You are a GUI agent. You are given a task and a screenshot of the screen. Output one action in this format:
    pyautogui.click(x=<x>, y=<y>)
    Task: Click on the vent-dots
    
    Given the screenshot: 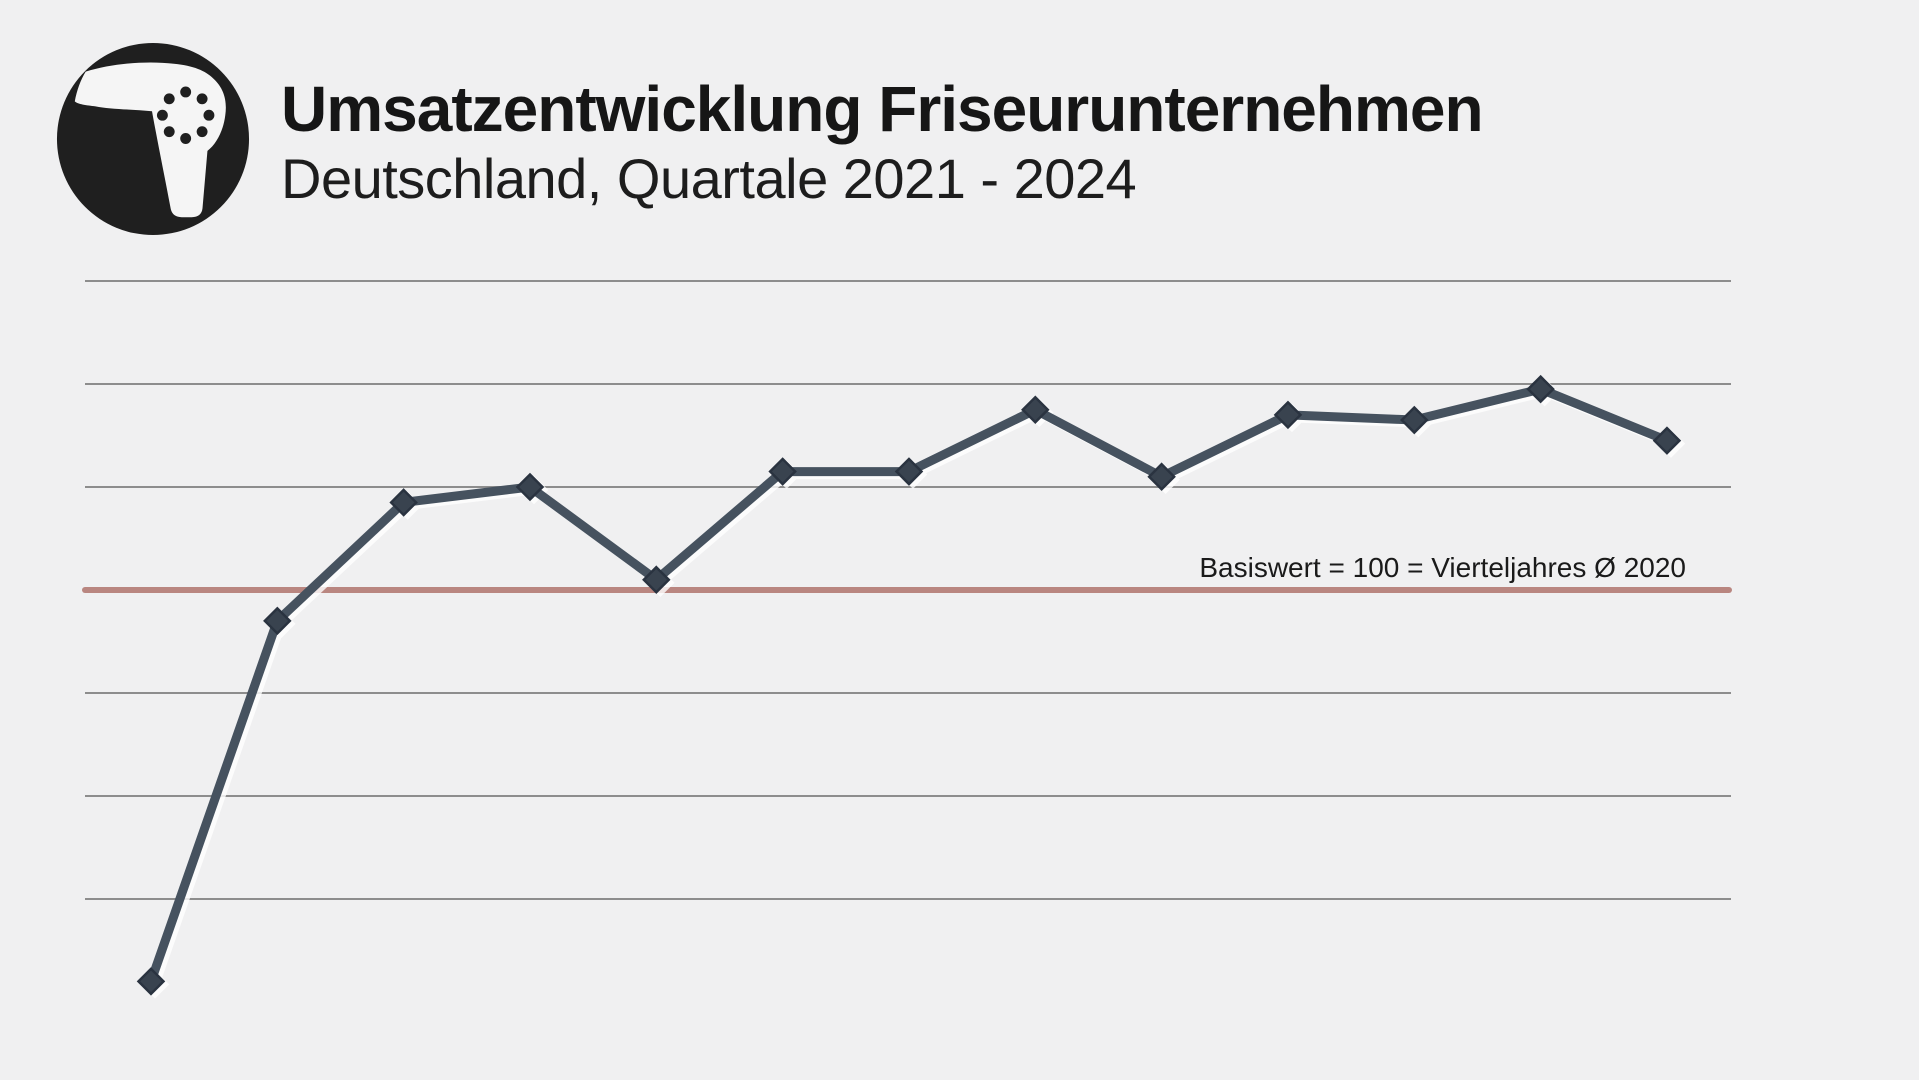 What is the action you would take?
    pyautogui.click(x=185, y=115)
    